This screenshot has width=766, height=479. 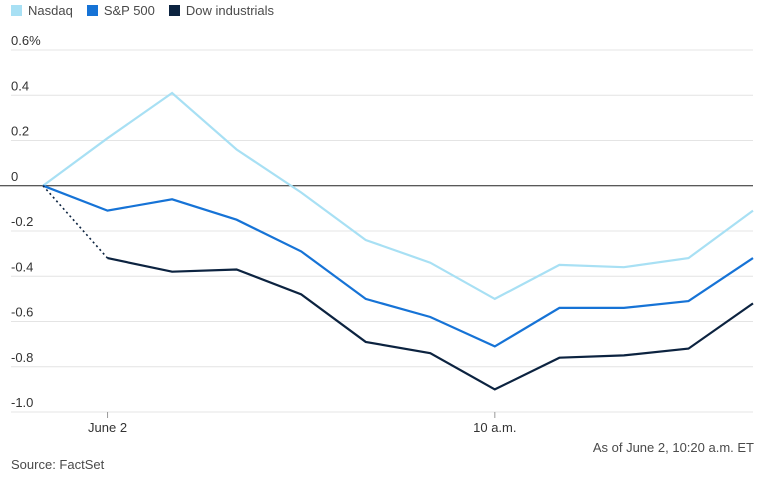 I want to click on x-tick-label-0: June 2, so click(x=107, y=427).